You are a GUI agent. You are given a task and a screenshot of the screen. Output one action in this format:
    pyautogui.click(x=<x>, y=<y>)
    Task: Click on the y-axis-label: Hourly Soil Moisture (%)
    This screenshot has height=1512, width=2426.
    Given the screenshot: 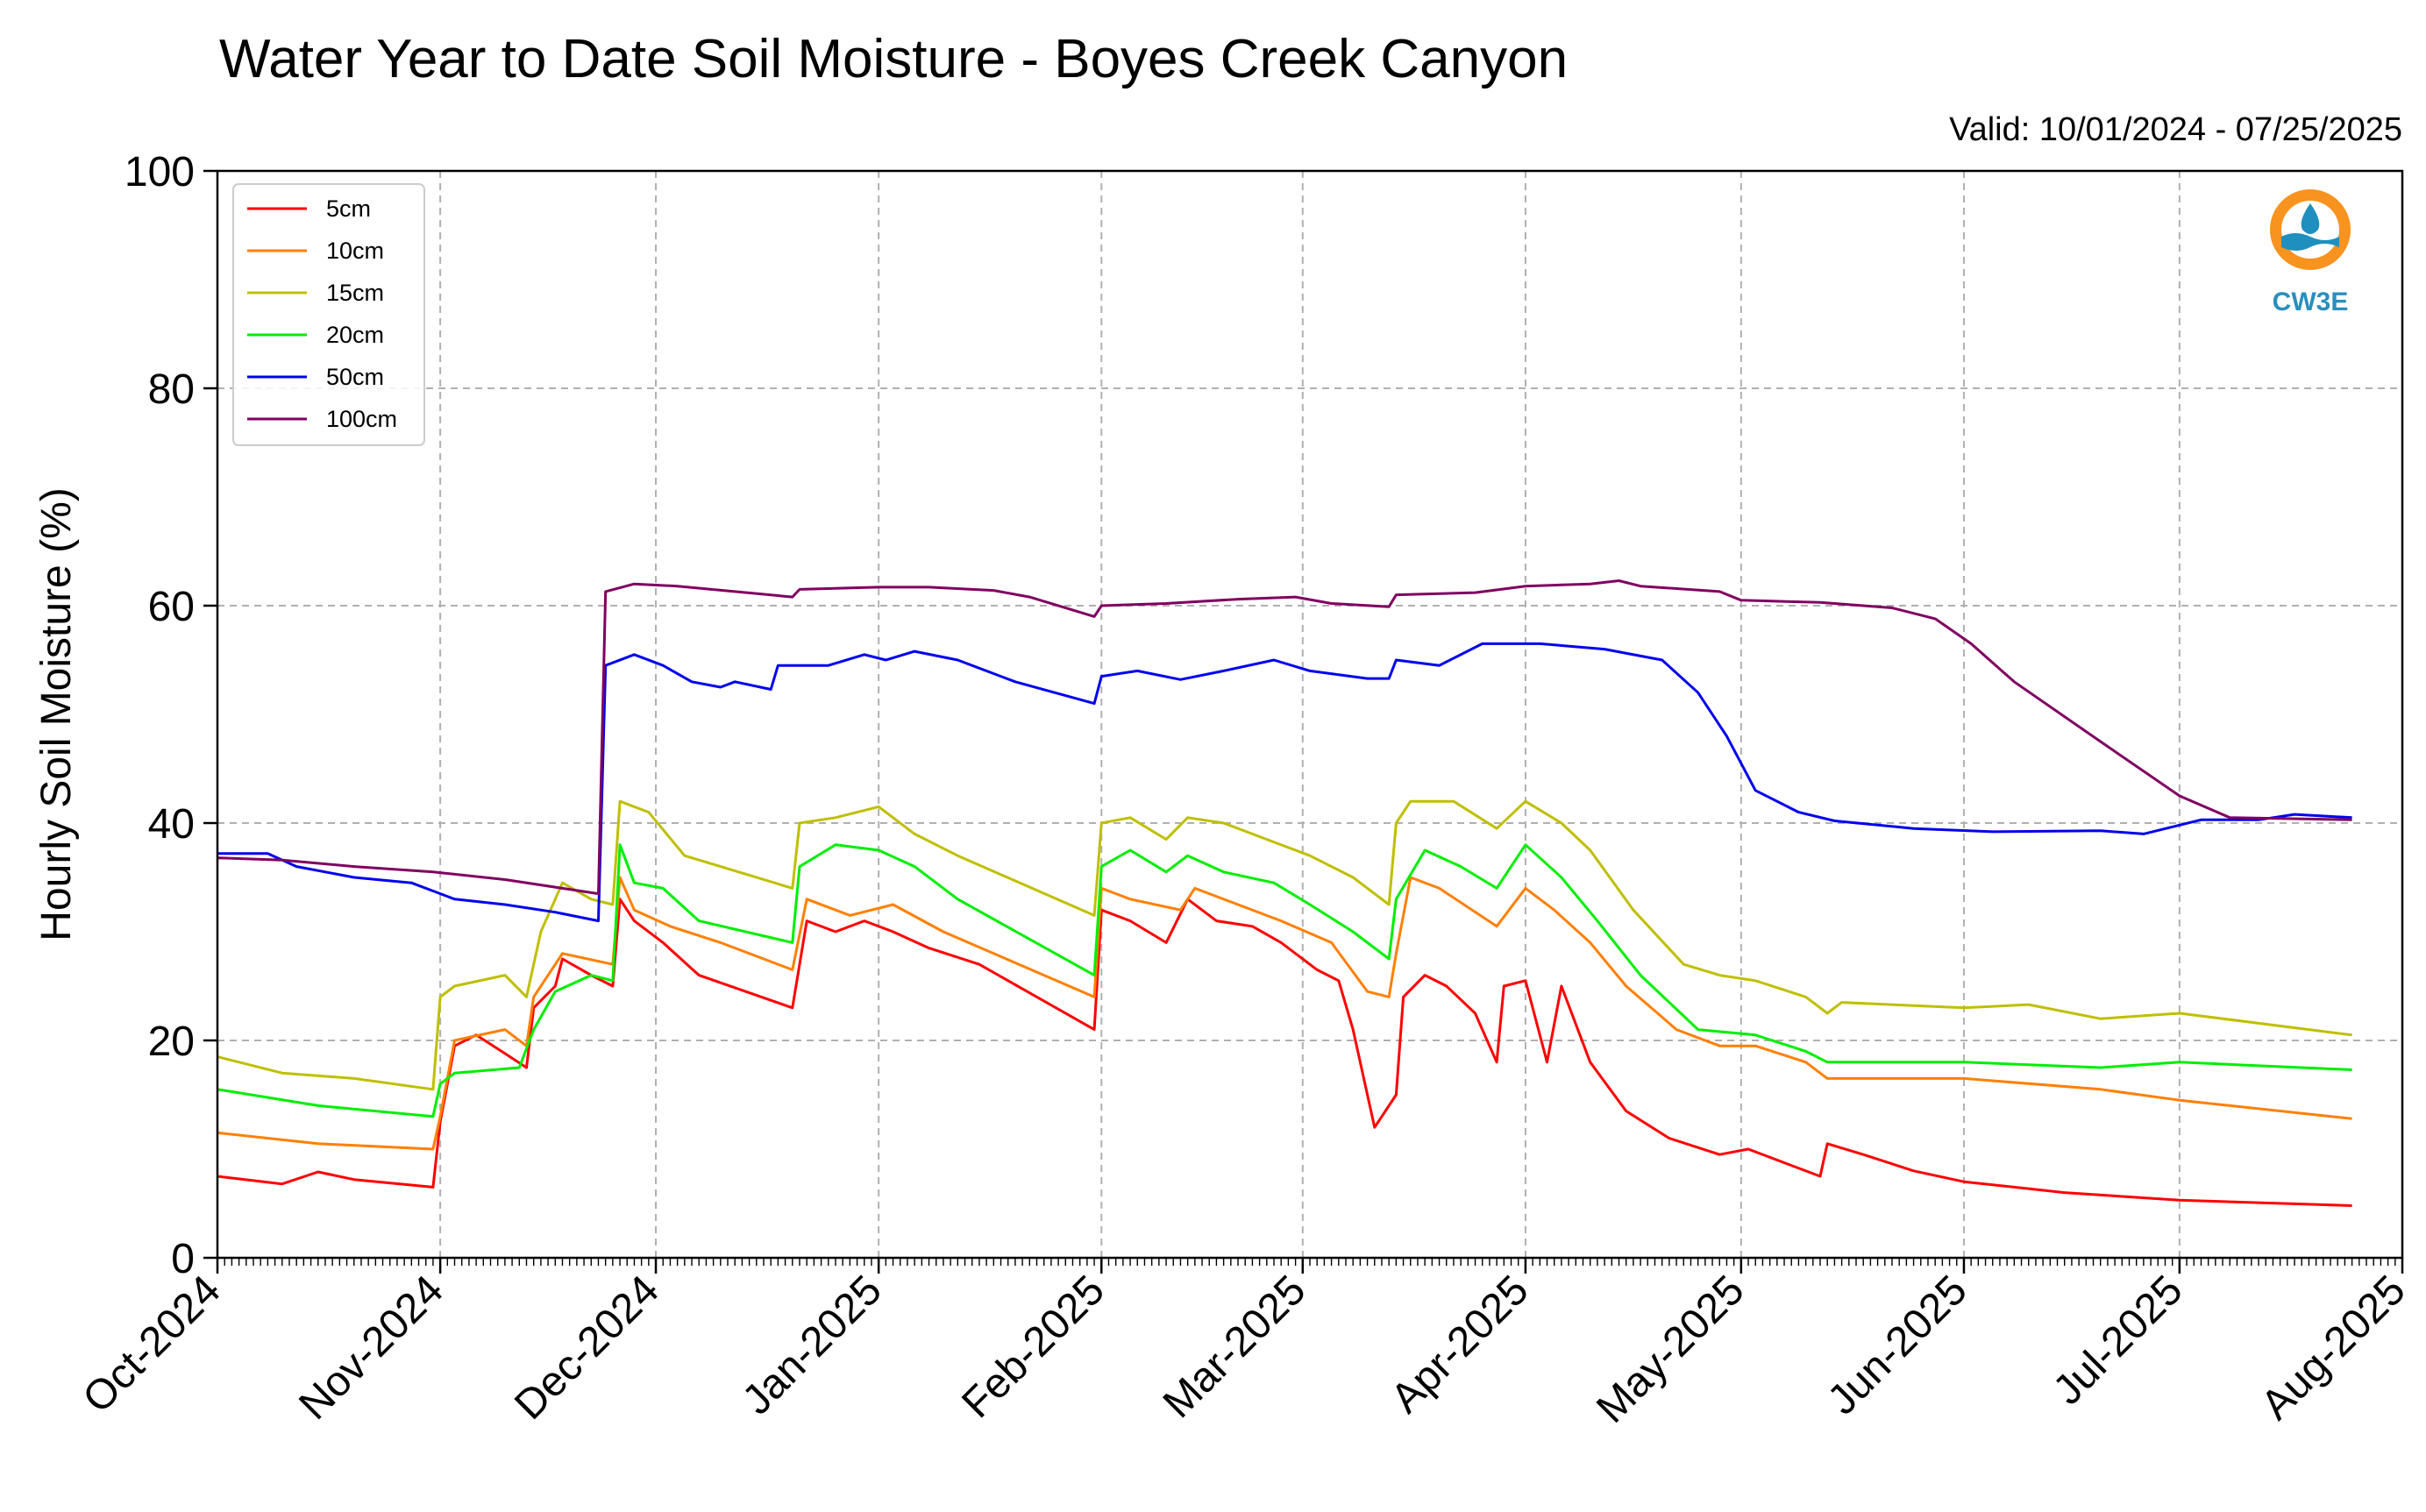 What is the action you would take?
    pyautogui.click(x=56, y=714)
    